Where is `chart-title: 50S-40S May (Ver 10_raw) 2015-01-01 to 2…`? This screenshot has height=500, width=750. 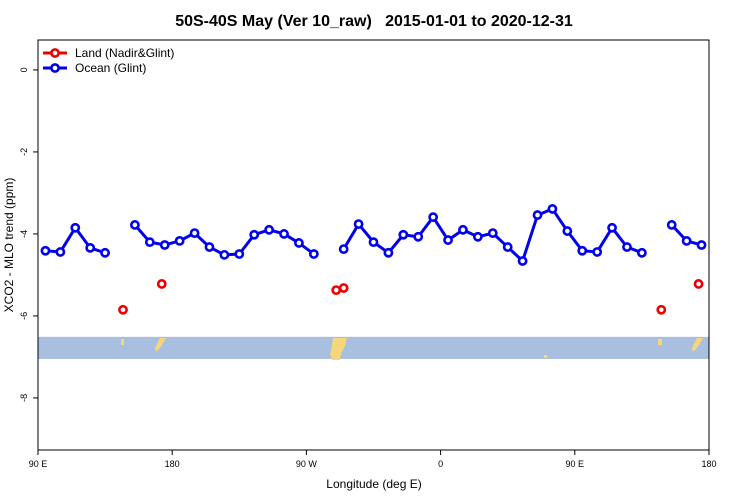
chart-title: 50S-40S May (Ver 10_raw) 2015-01-01 to 2… is located at coordinates (374, 21).